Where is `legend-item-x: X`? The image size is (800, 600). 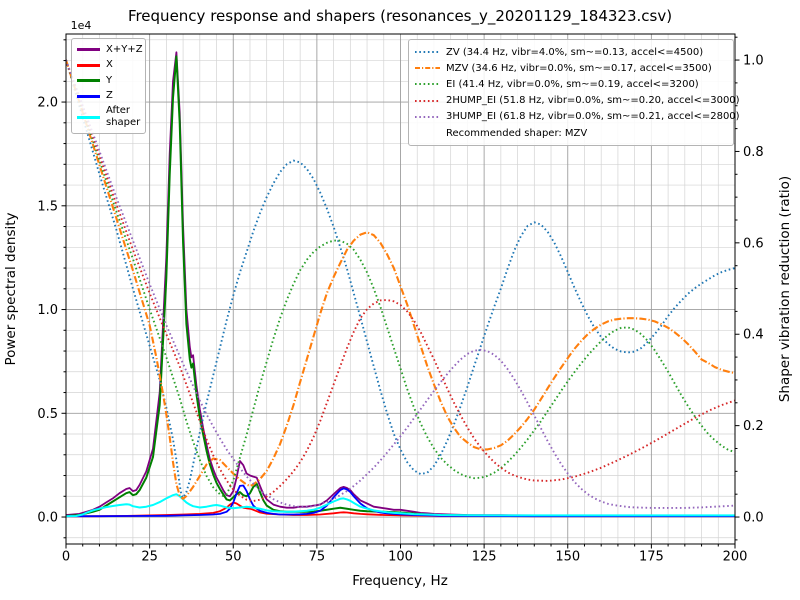 legend-item-x: X is located at coordinates (108, 66).